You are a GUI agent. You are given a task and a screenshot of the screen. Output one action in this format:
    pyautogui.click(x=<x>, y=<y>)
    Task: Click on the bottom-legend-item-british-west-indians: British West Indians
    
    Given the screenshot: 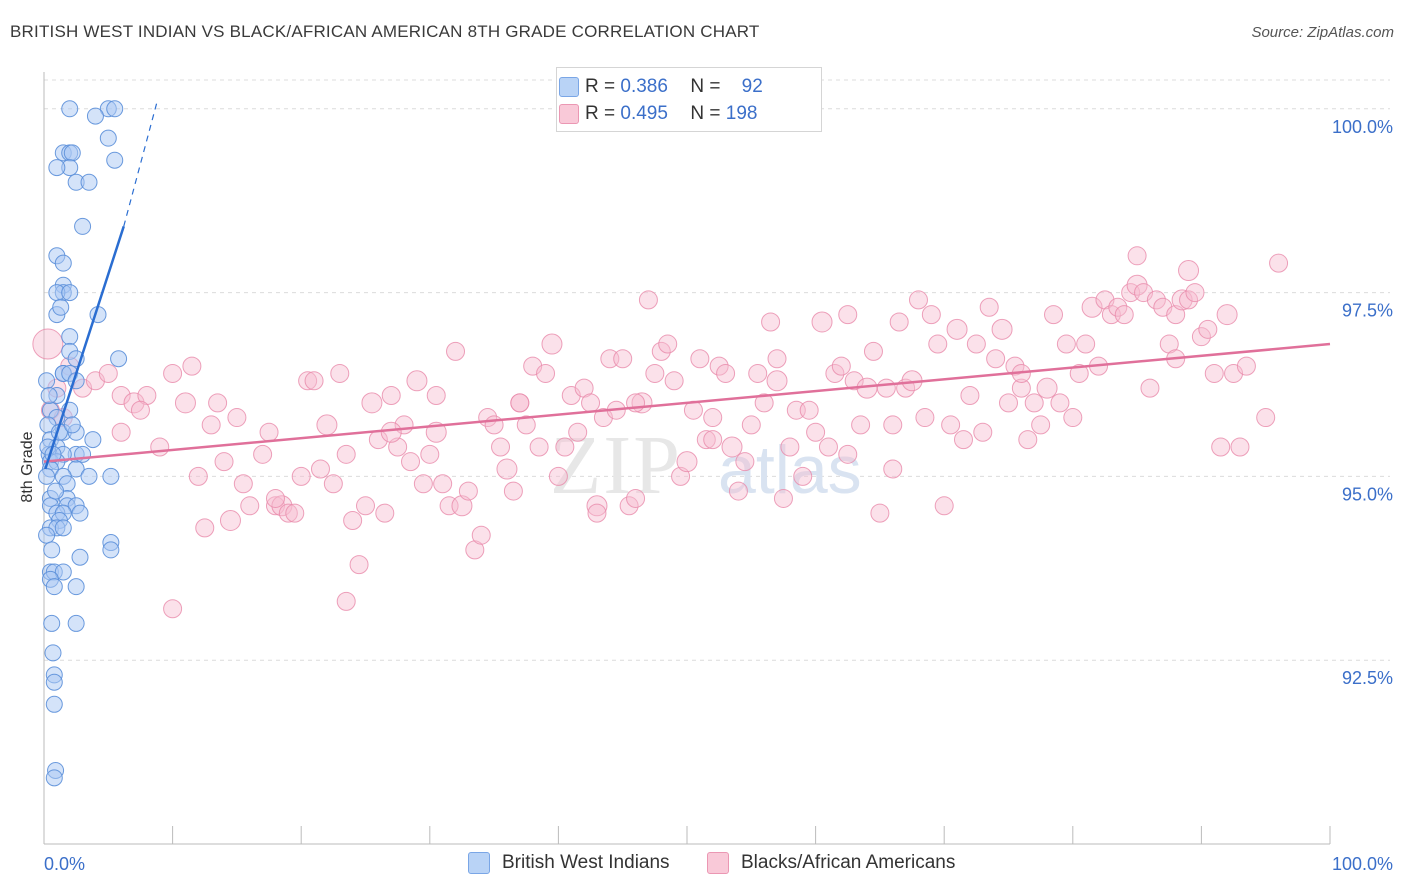 What is the action you would take?
    pyautogui.click(x=569, y=863)
    